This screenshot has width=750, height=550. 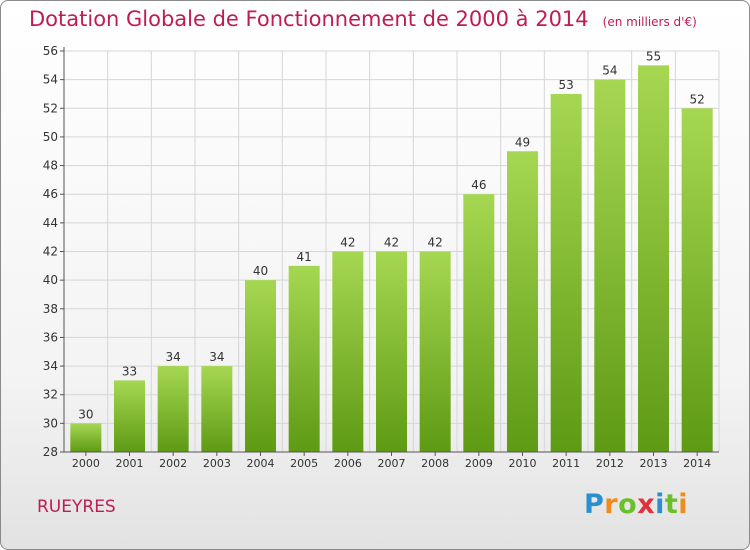 I want to click on x-tick-label: 2012, so click(x=610, y=463).